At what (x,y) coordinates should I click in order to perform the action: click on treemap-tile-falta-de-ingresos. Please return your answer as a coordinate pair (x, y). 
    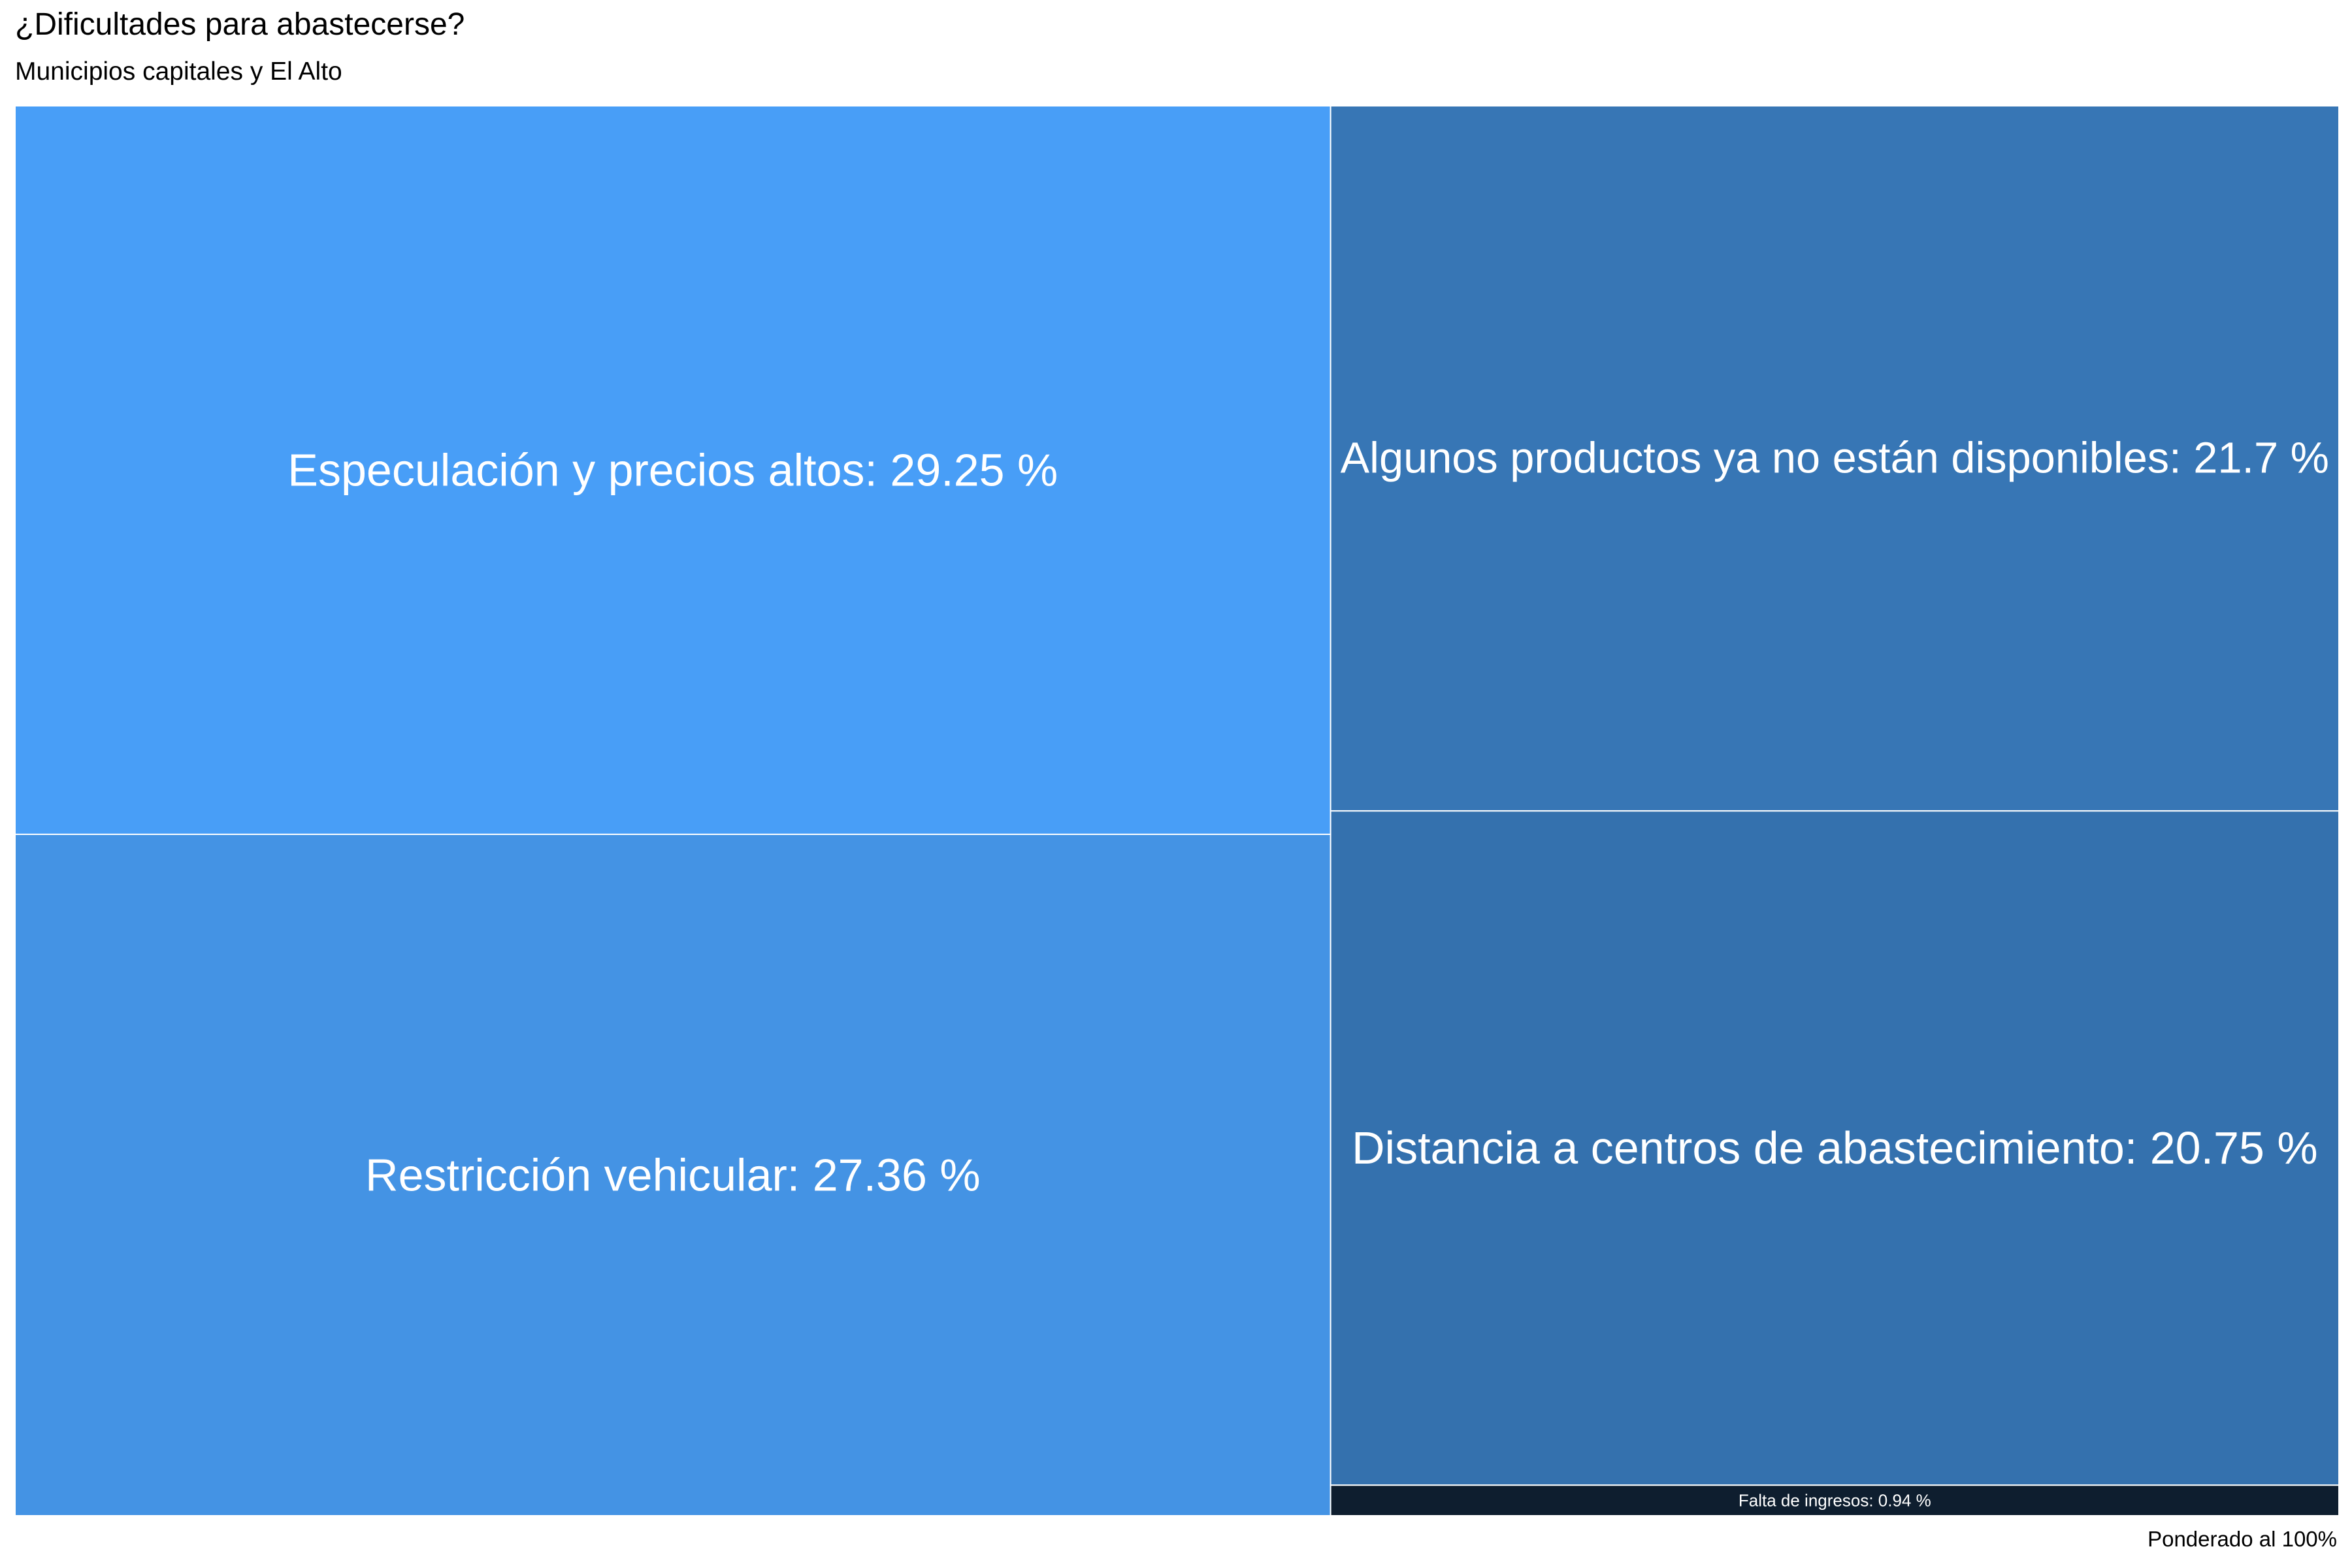
    Looking at the image, I should click on (1835, 1500).